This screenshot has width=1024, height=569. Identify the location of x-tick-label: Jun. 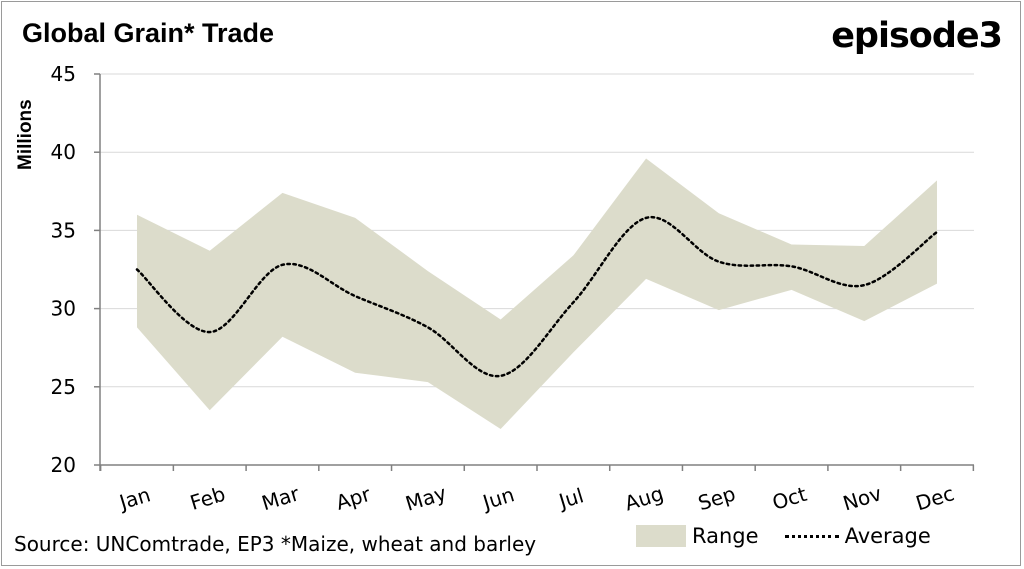
(497, 498).